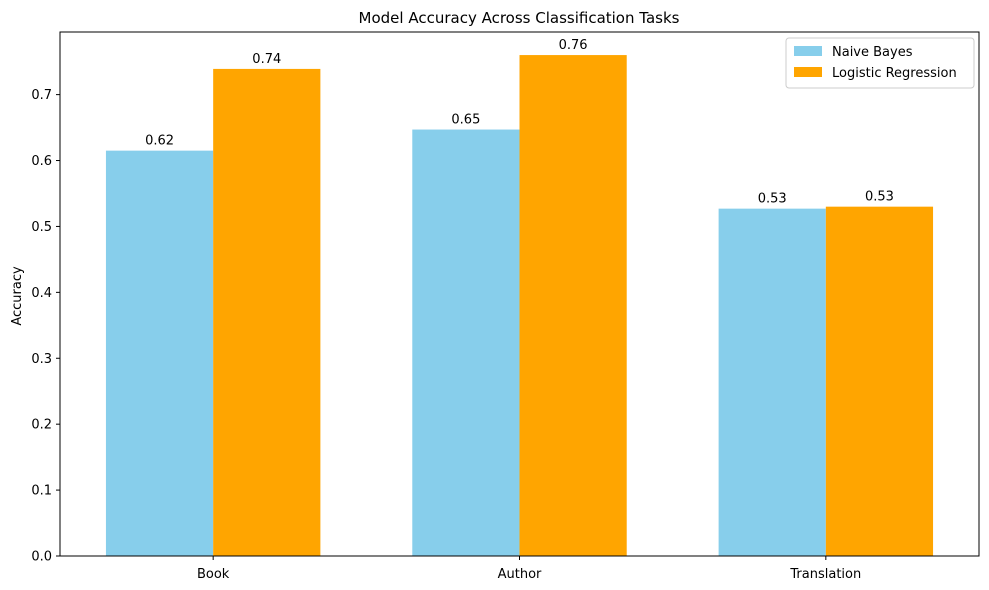  Describe the element at coordinates (213, 574) in the screenshot. I see `x-tick-label: Book` at that location.